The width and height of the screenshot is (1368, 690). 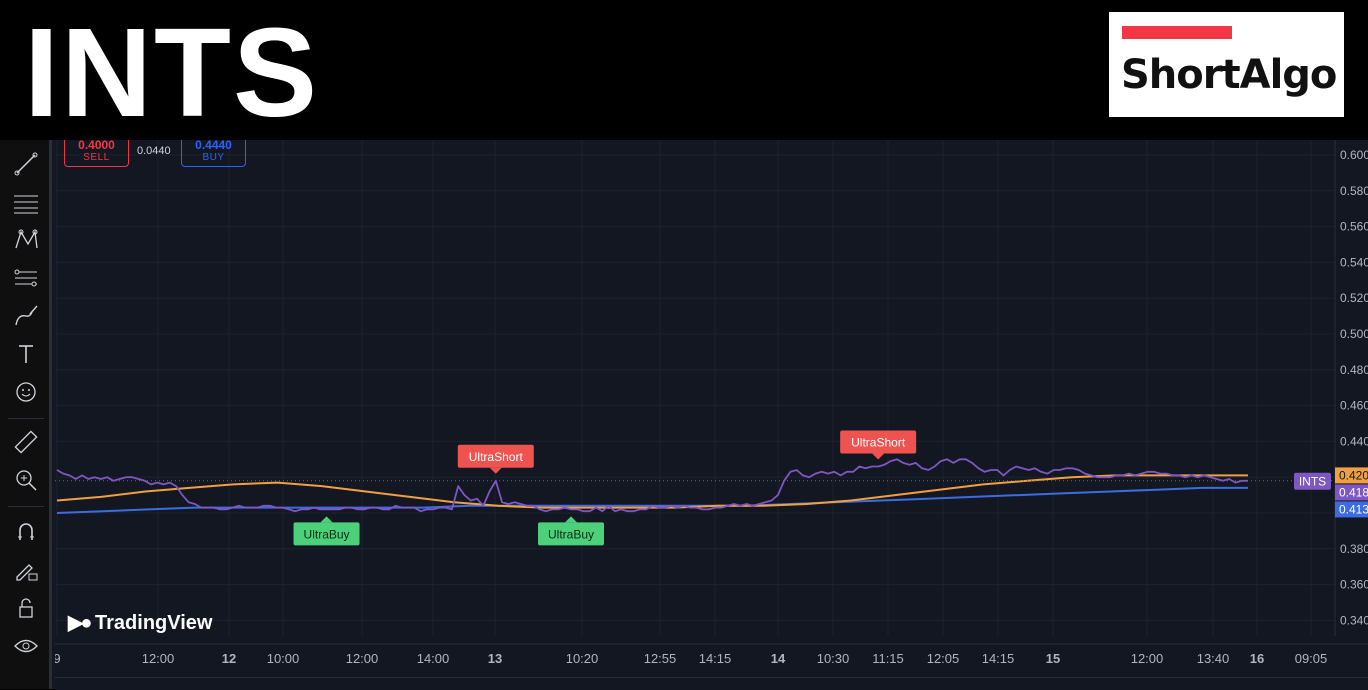 What do you see at coordinates (1354, 191) in the screenshot?
I see `y-tick-label: 0.580` at bounding box center [1354, 191].